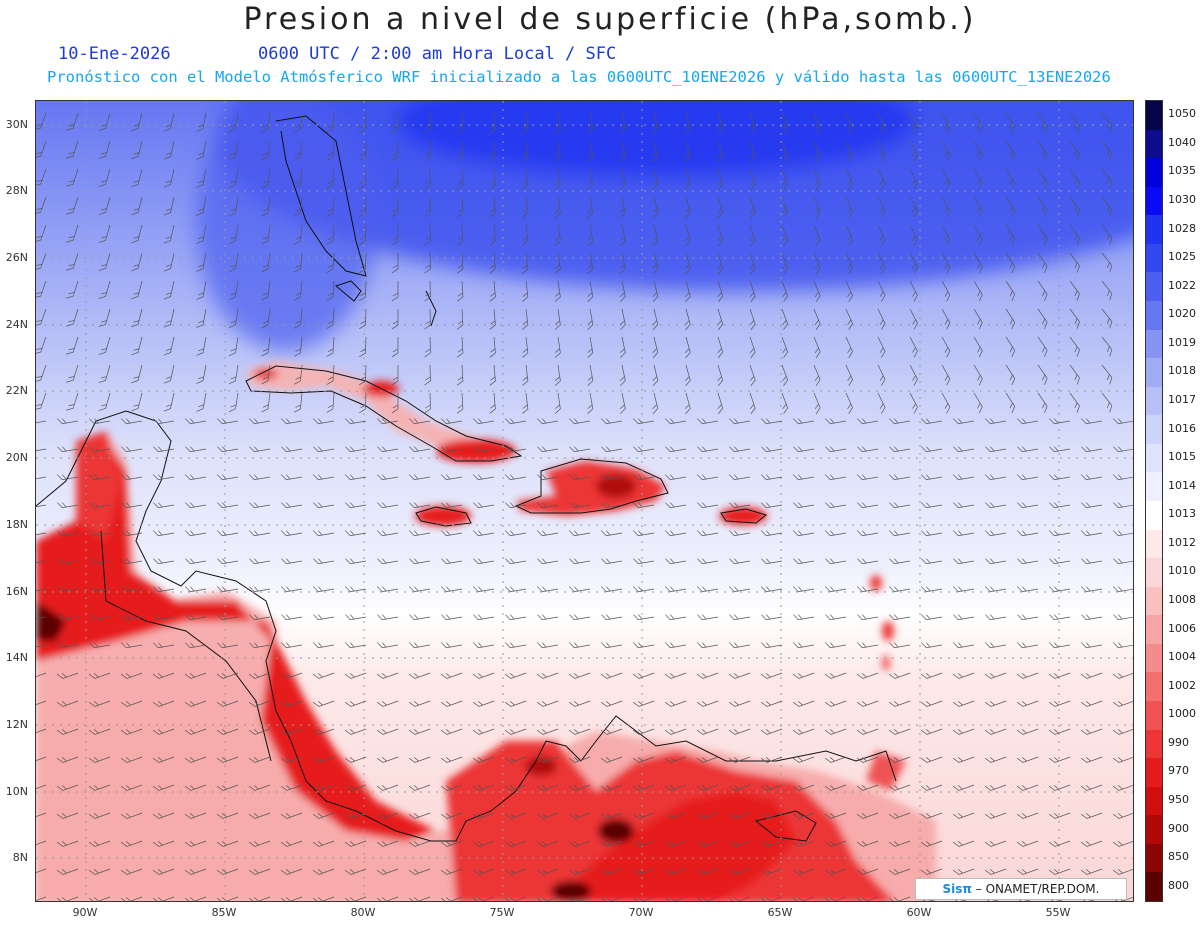 Image resolution: width=1200 pixels, height=927 pixels. What do you see at coordinates (1182, 428) in the screenshot?
I see `colorbar-label: 1016` at bounding box center [1182, 428].